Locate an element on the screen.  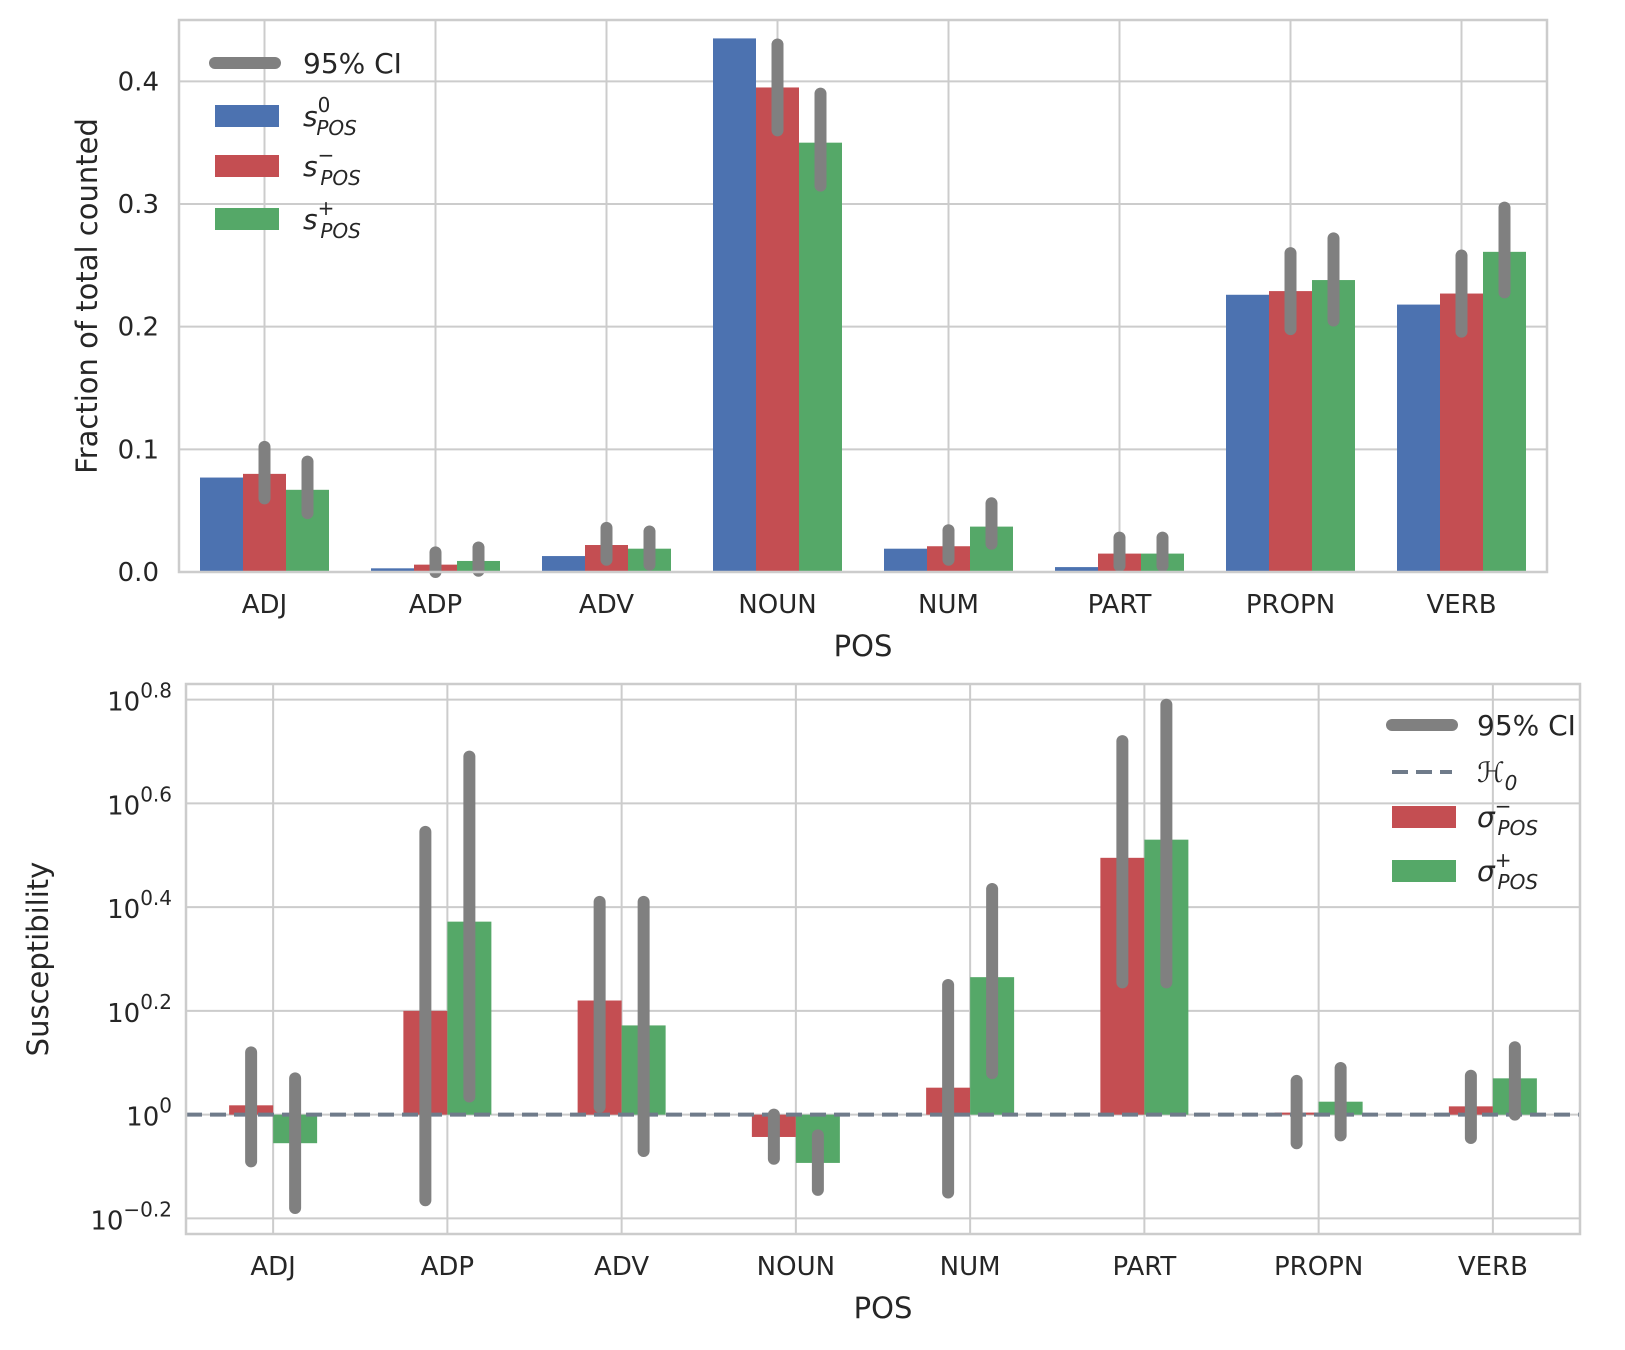
bottom-y-tick-label: 100.6 is located at coordinates (139, 801).